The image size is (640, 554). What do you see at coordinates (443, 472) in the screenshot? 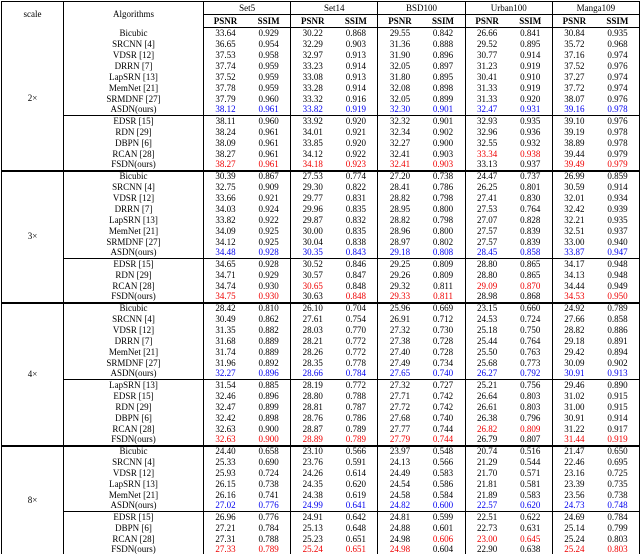
I see `metric-value: 0.583` at bounding box center [443, 472].